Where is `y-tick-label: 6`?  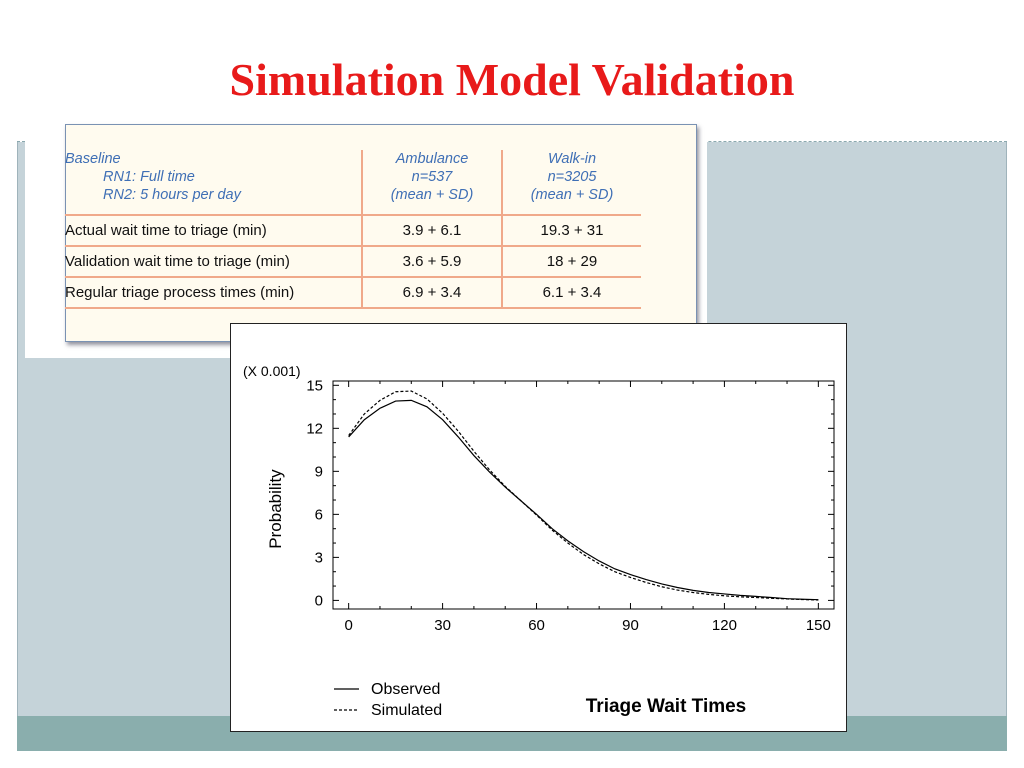 y-tick-label: 6 is located at coordinates (319, 514).